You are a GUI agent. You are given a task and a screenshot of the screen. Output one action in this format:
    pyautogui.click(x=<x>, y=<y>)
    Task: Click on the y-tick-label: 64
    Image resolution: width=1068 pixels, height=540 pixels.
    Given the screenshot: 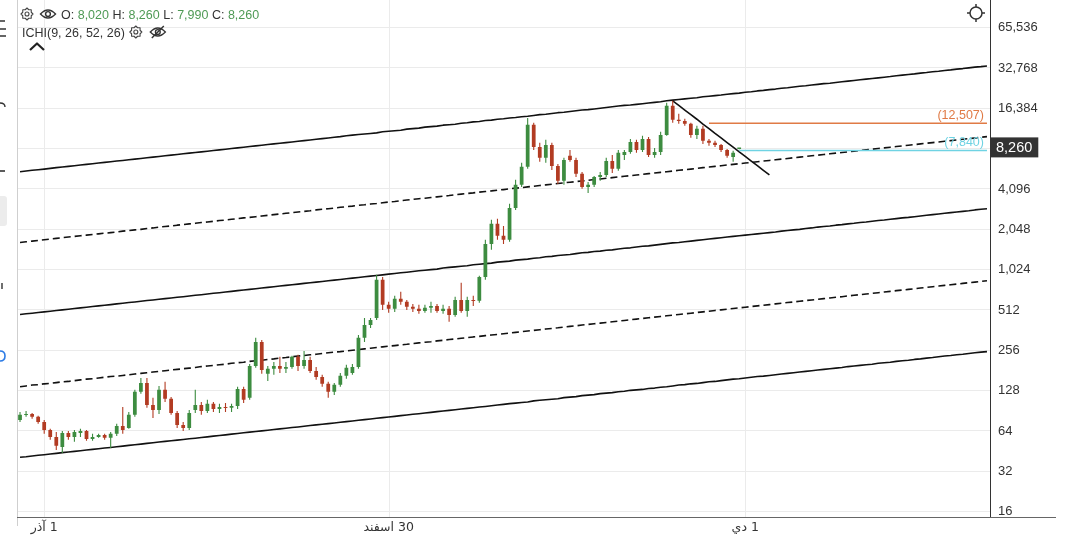 What is the action you would take?
    pyautogui.click(x=1005, y=430)
    